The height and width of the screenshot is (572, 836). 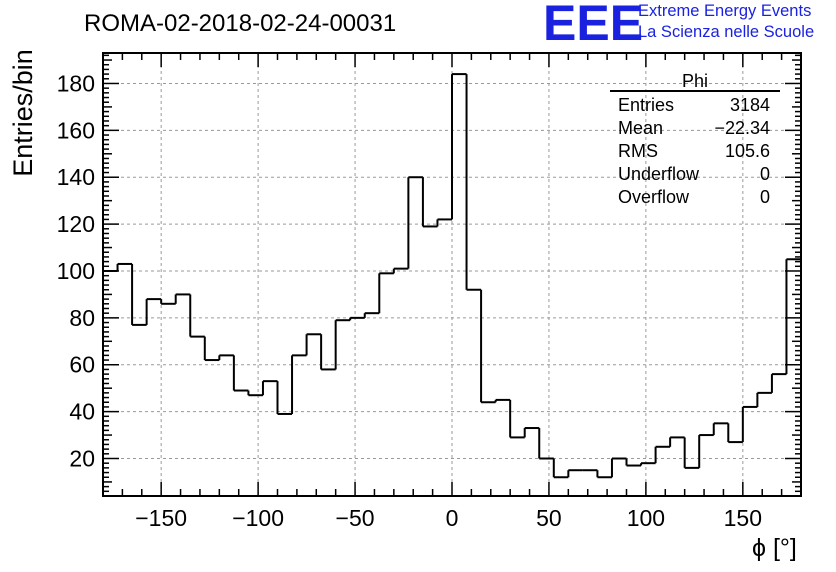 What do you see at coordinates (659, 174) in the screenshot?
I see `stats-label: Underflow` at bounding box center [659, 174].